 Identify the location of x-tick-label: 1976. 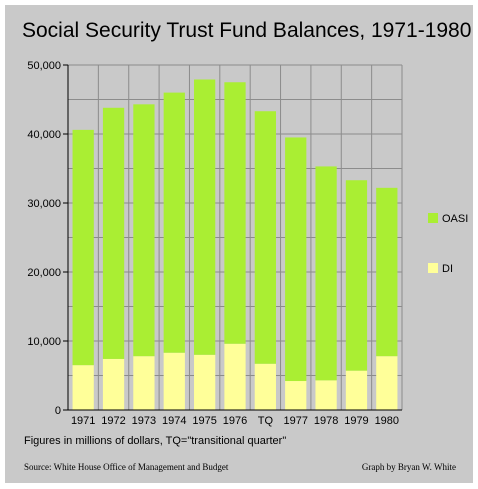
(235, 421).